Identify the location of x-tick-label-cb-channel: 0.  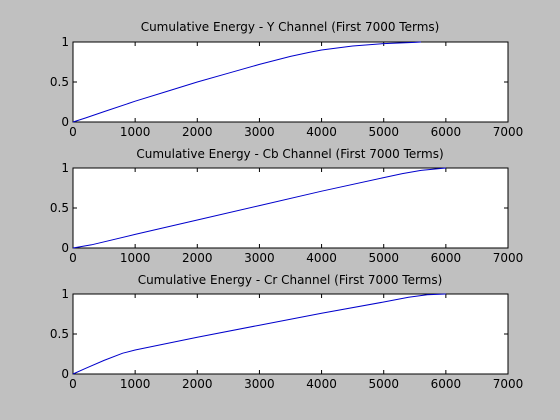
(73, 258).